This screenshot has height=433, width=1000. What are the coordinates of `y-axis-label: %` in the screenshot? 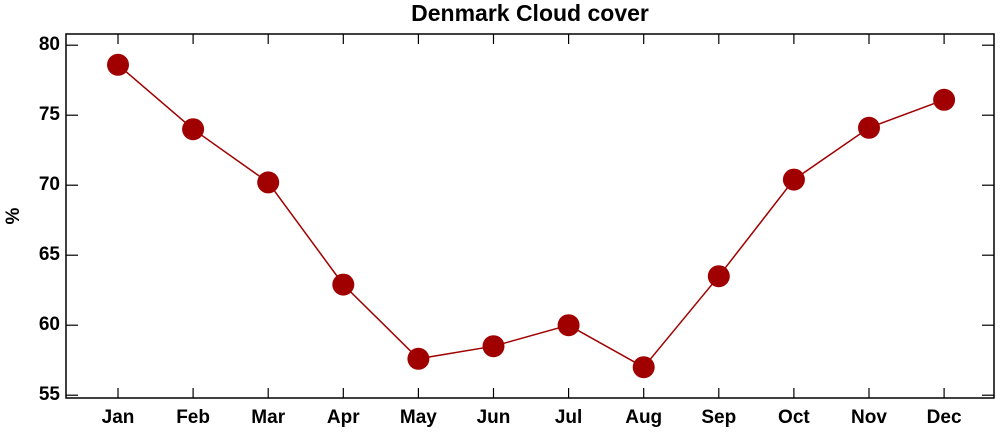 It's located at (13, 215).